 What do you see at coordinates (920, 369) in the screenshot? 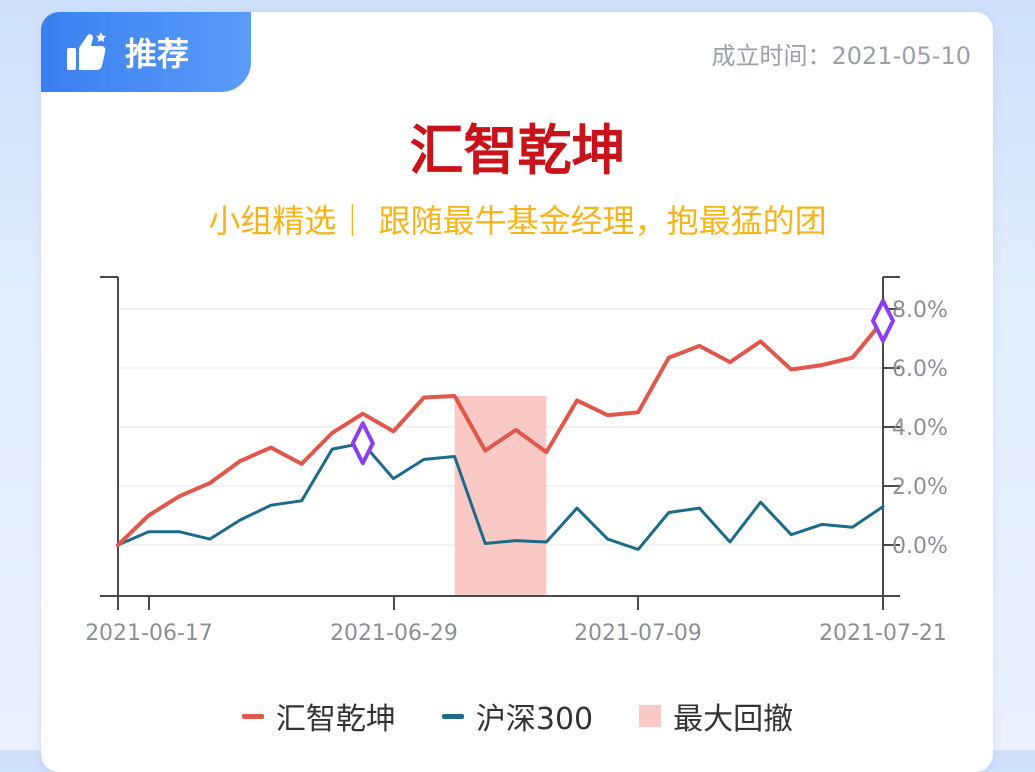
I see `y-tick-label: 6.0%` at bounding box center [920, 369].